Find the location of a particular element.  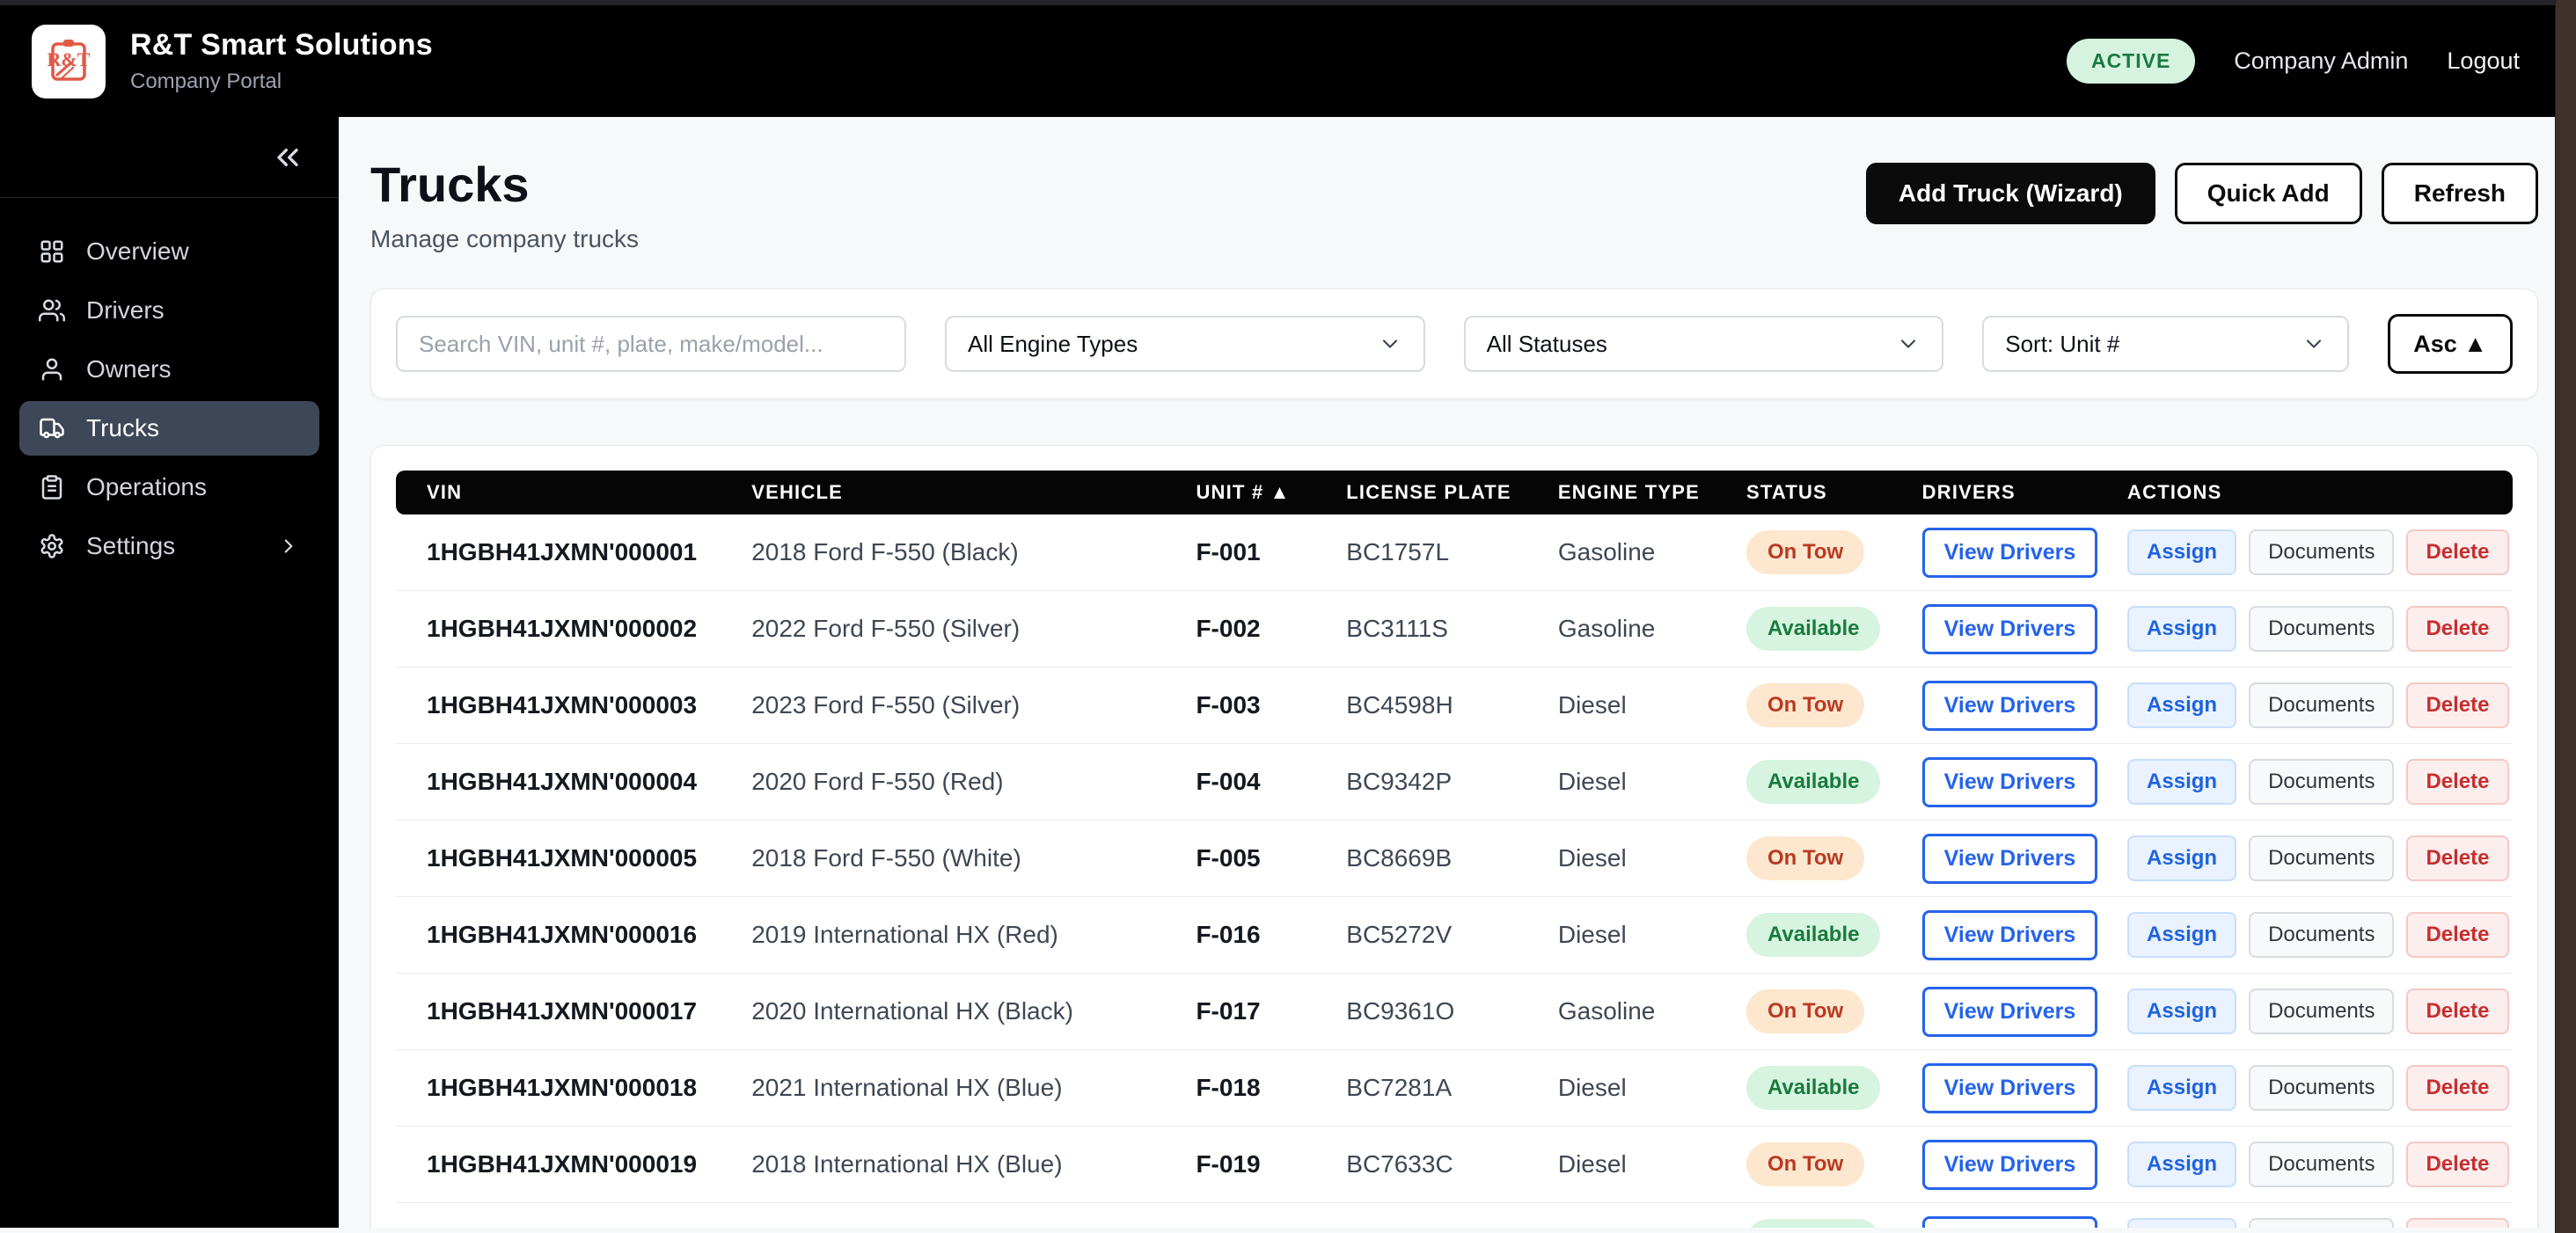

col-engine-type: ENGINE TYPE is located at coordinates (1651, 492).